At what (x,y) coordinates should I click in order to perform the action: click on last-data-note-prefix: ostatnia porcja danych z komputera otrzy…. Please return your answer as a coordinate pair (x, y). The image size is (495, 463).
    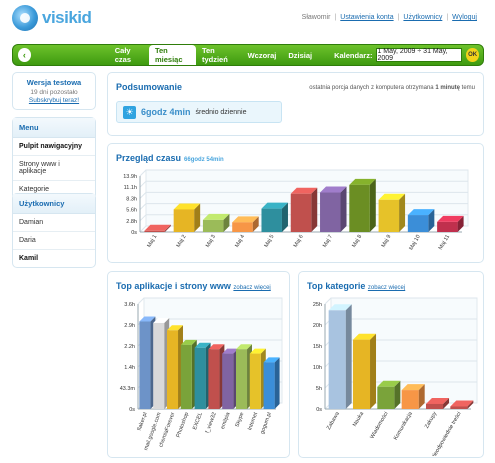
    Looking at the image, I should click on (371, 88).